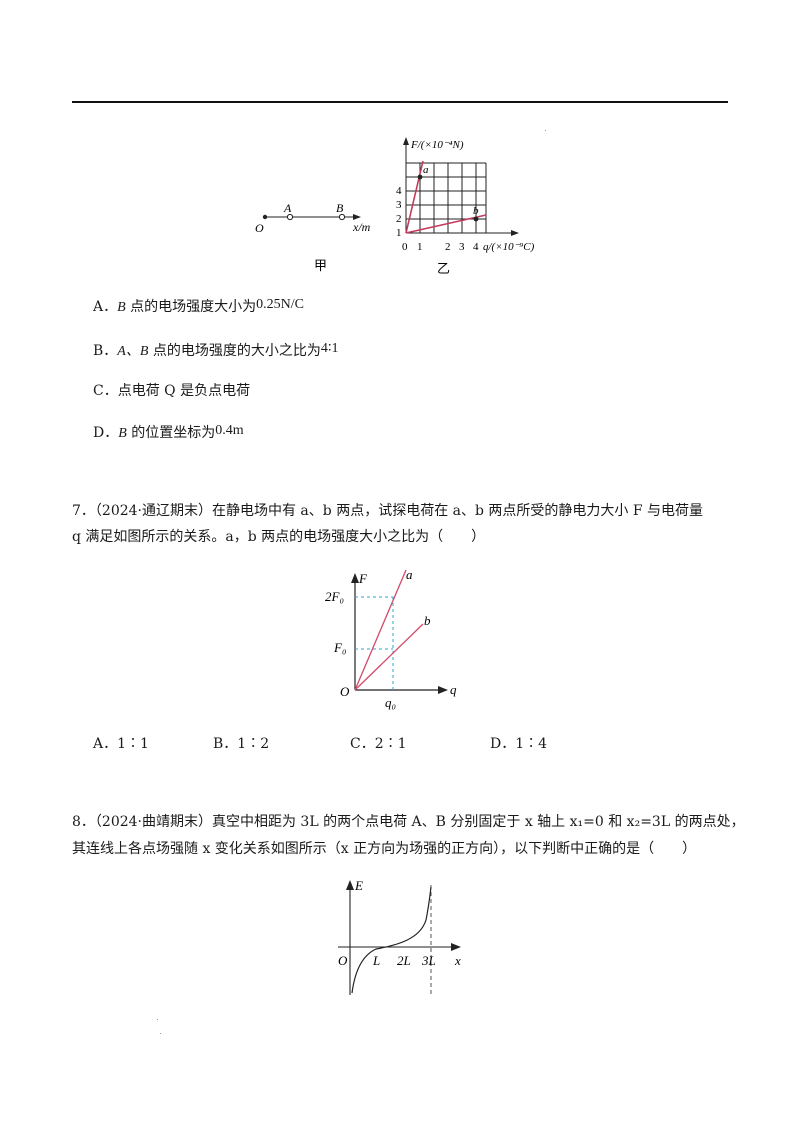 The height and width of the screenshot is (1132, 800). I want to click on label-x: x, so click(457, 960).